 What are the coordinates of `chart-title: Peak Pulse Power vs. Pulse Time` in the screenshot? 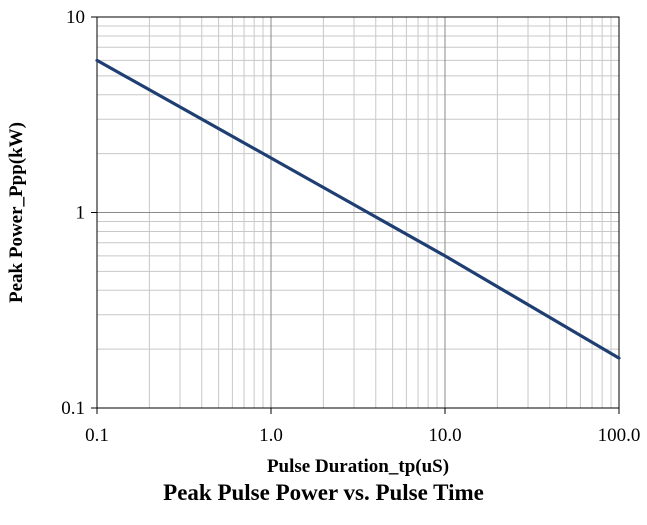 It's located at (323, 492).